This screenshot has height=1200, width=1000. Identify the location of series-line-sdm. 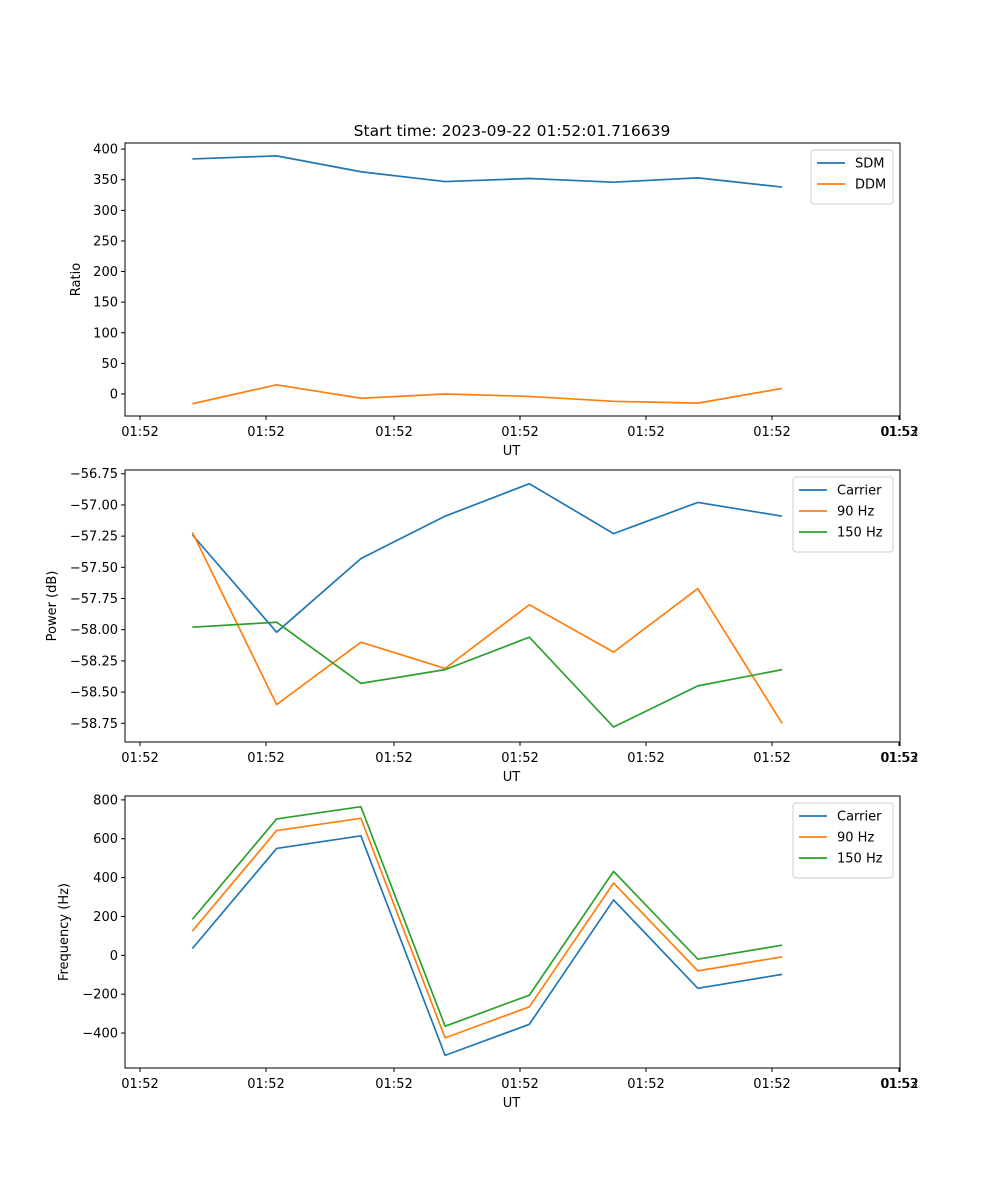
(487, 171).